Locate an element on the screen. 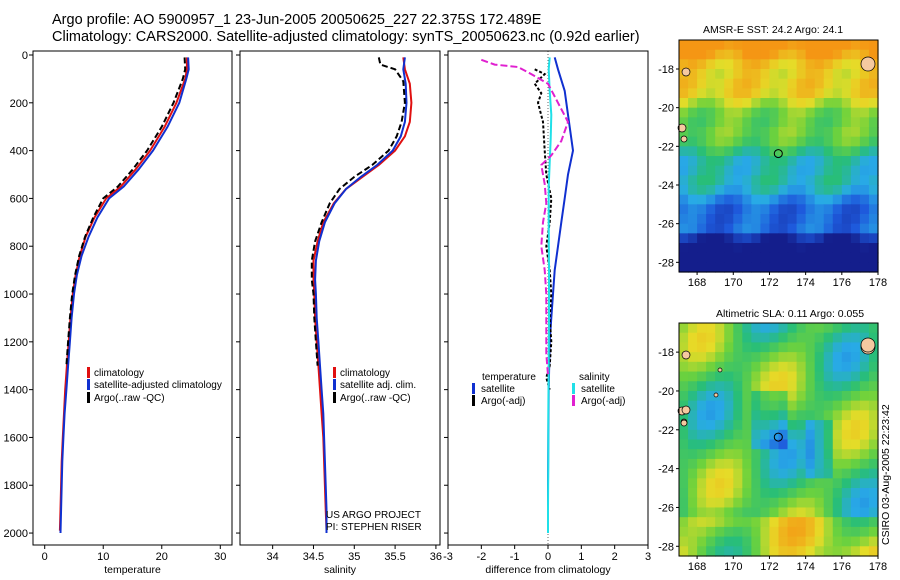  series-line-sal-satellite is located at coordinates (550, 295).